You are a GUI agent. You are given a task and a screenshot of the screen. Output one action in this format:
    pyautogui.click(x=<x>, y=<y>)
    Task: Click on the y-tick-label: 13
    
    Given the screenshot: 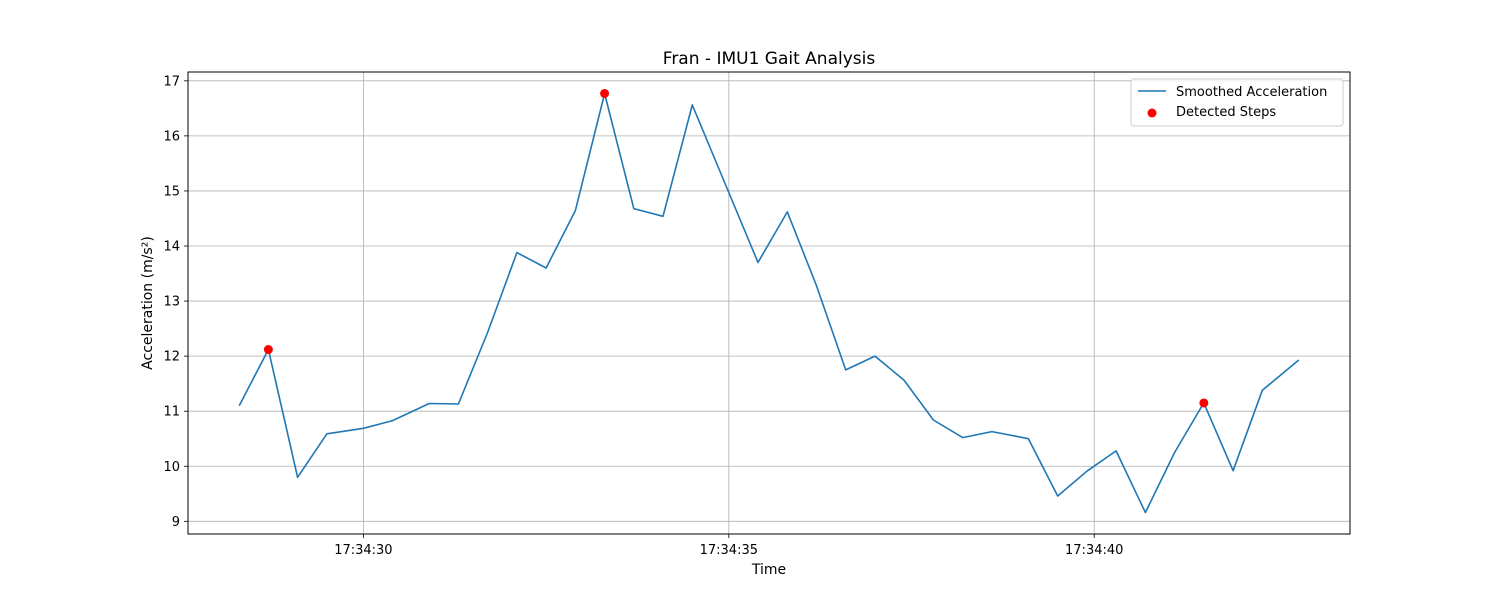 What is the action you would take?
    pyautogui.click(x=171, y=302)
    